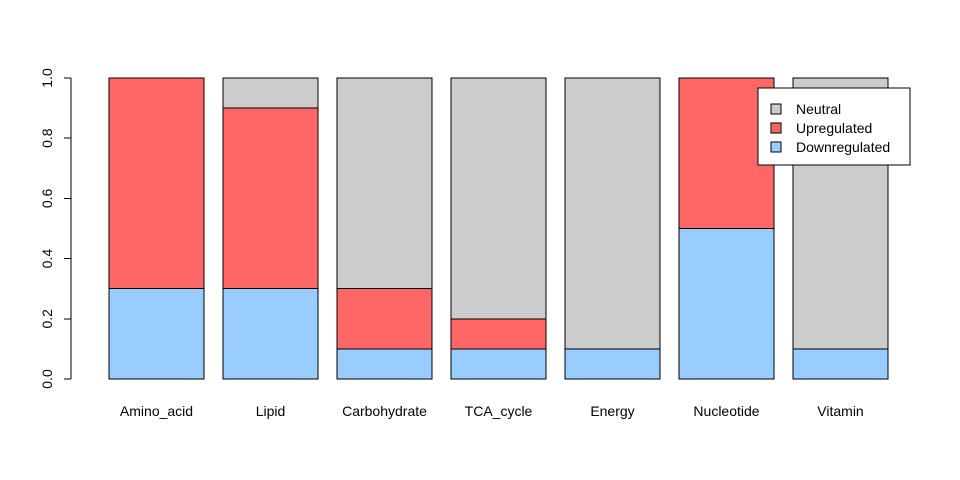 The image size is (960, 480). What do you see at coordinates (55, 228) in the screenshot?
I see `y-axis: 0.0 0.2 0.4 0.6 0.8 1.0` at bounding box center [55, 228].